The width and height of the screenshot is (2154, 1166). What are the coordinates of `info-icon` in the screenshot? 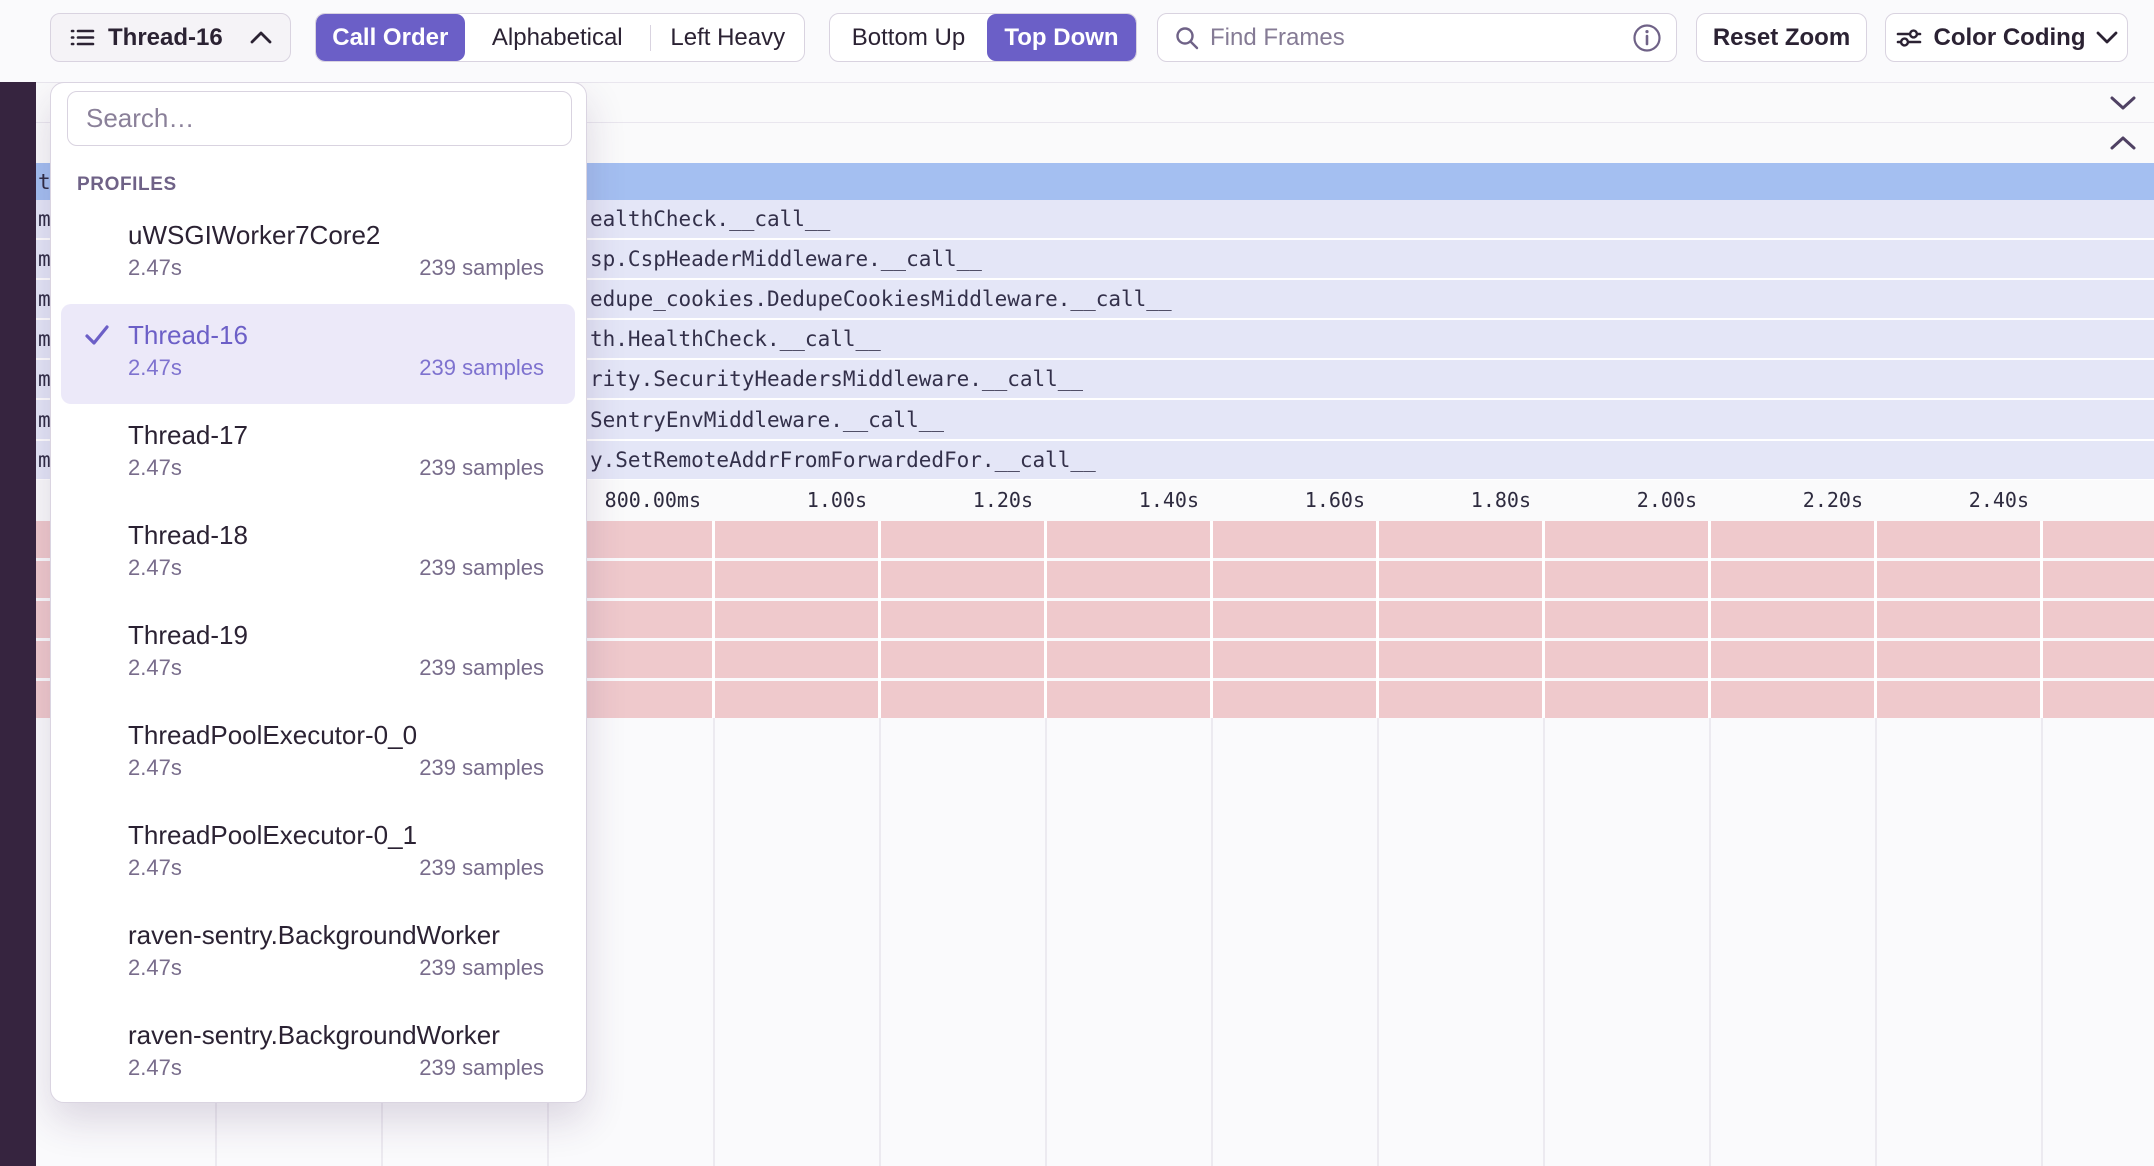 It's located at (1647, 38).